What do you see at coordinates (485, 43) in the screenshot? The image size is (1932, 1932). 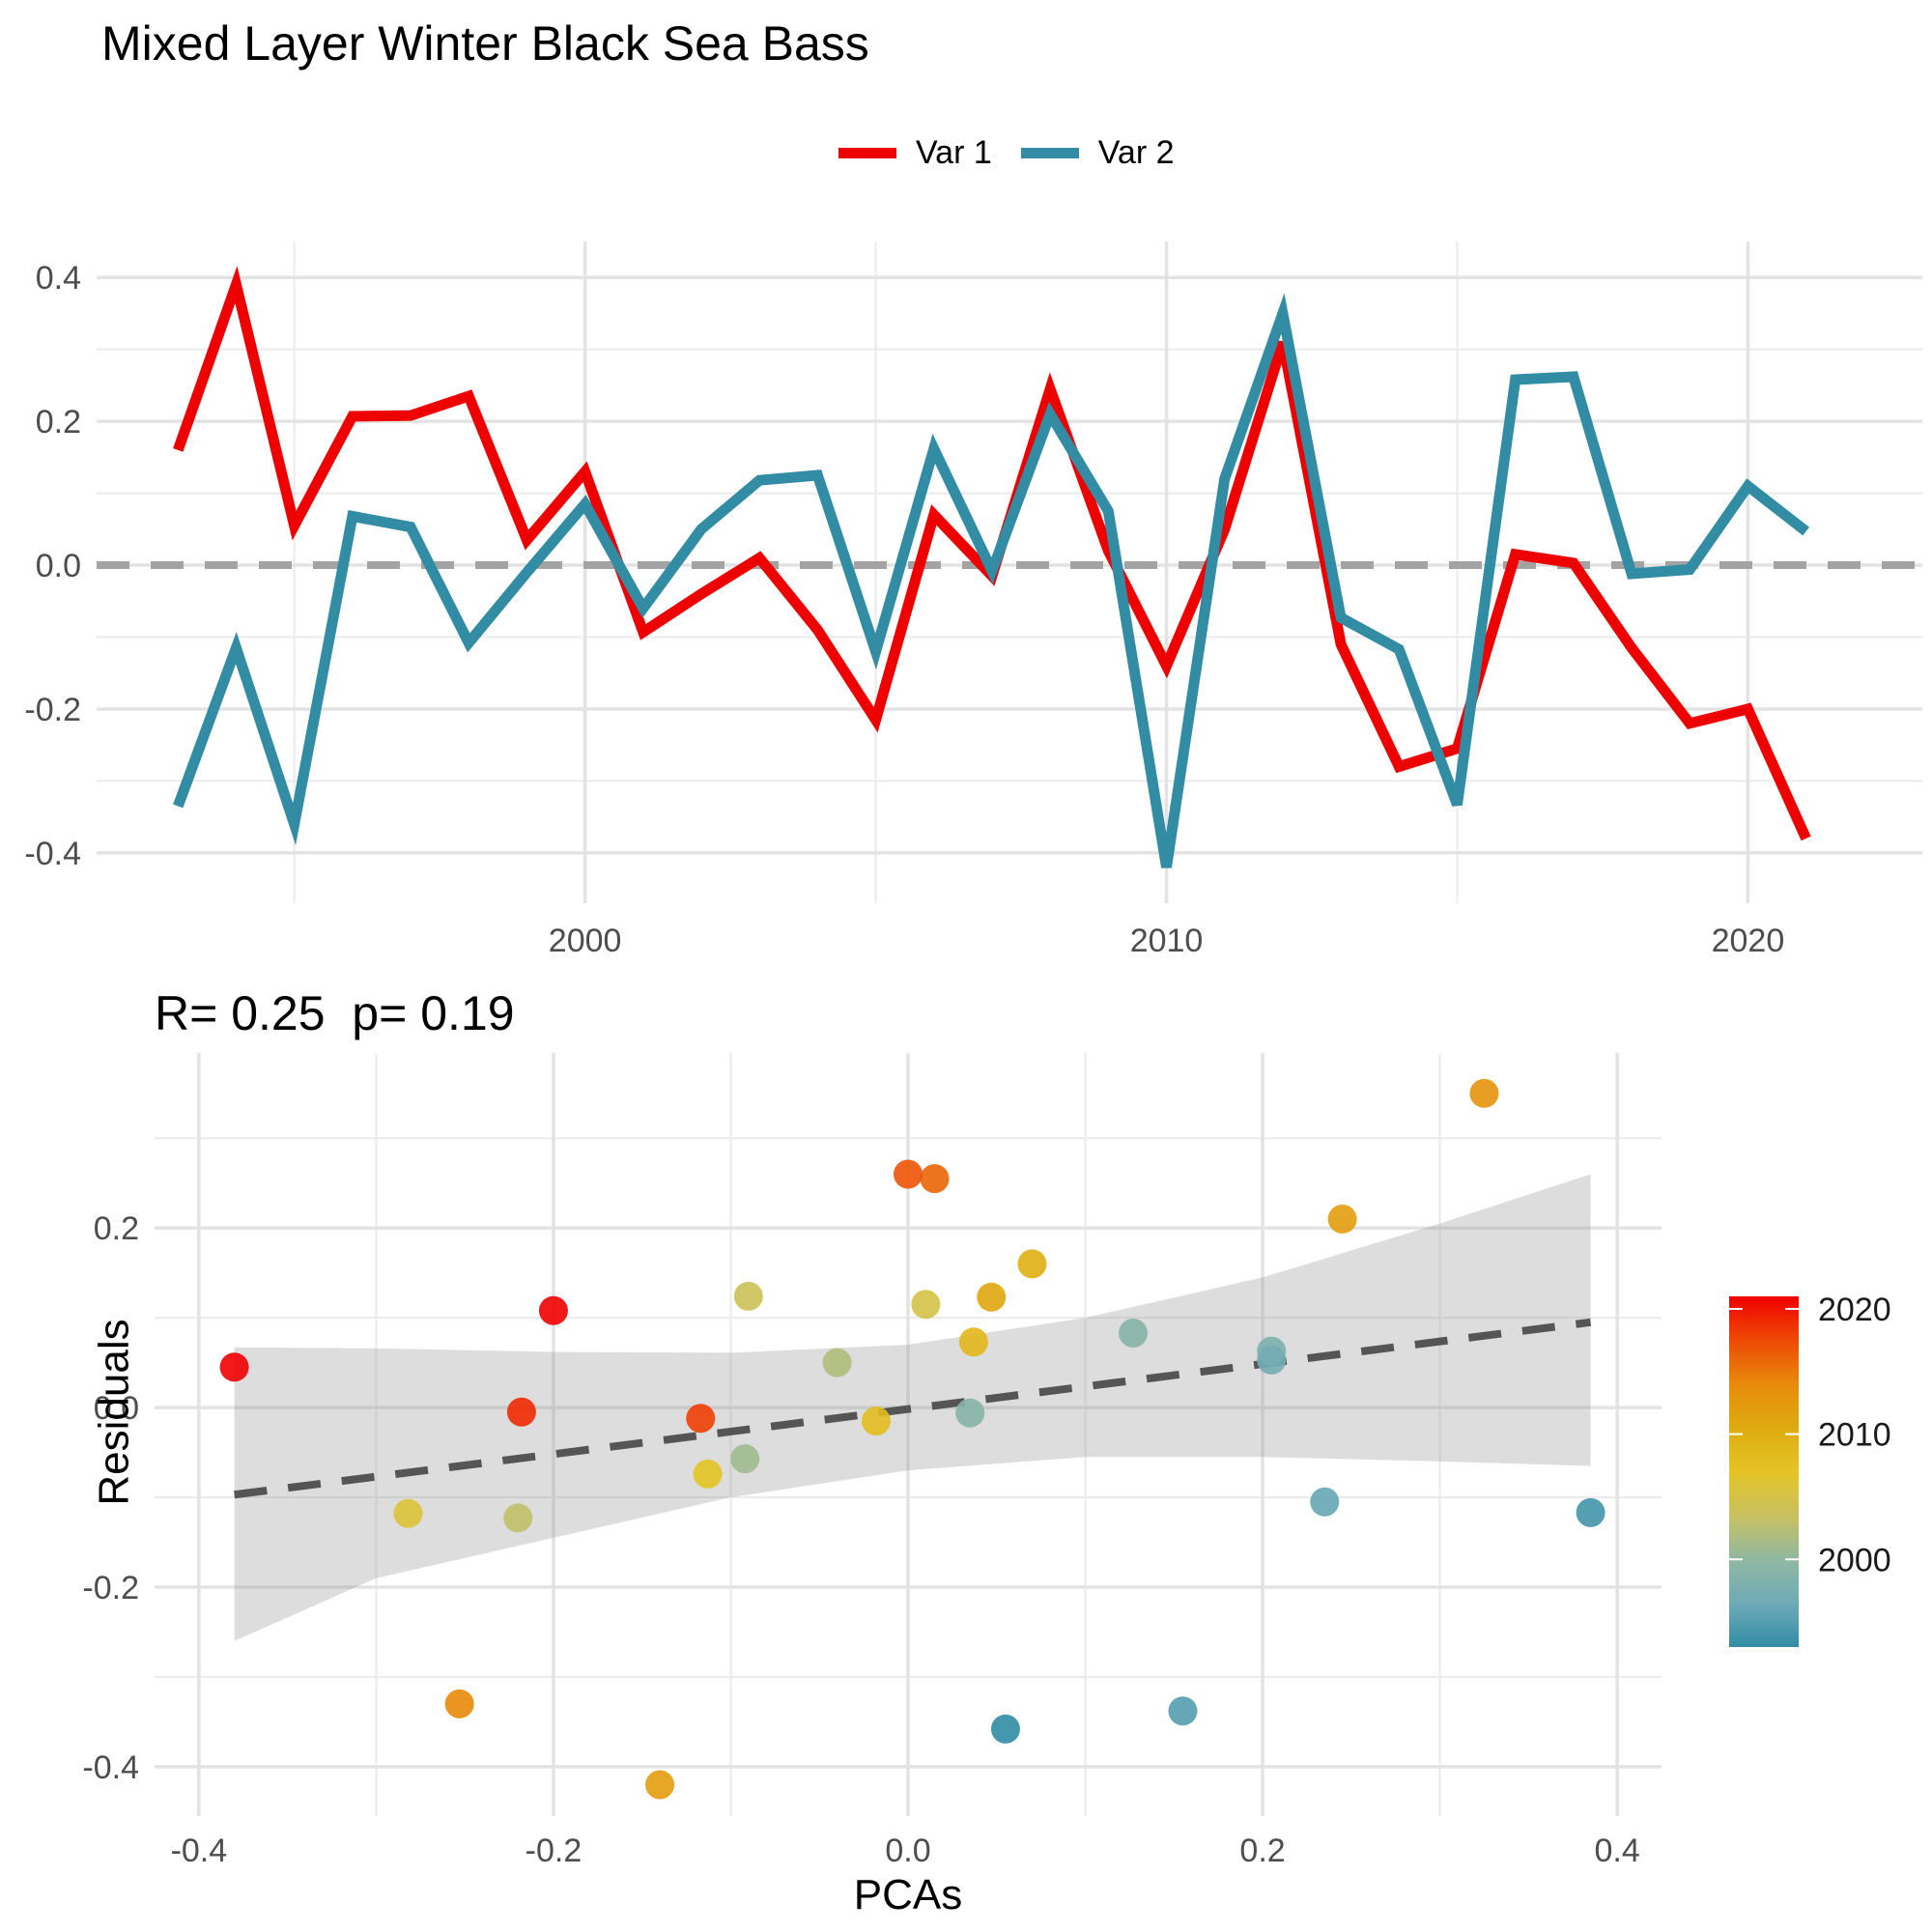 I see `chart-title: Mixed Layer Winter Black Sea Bass` at bounding box center [485, 43].